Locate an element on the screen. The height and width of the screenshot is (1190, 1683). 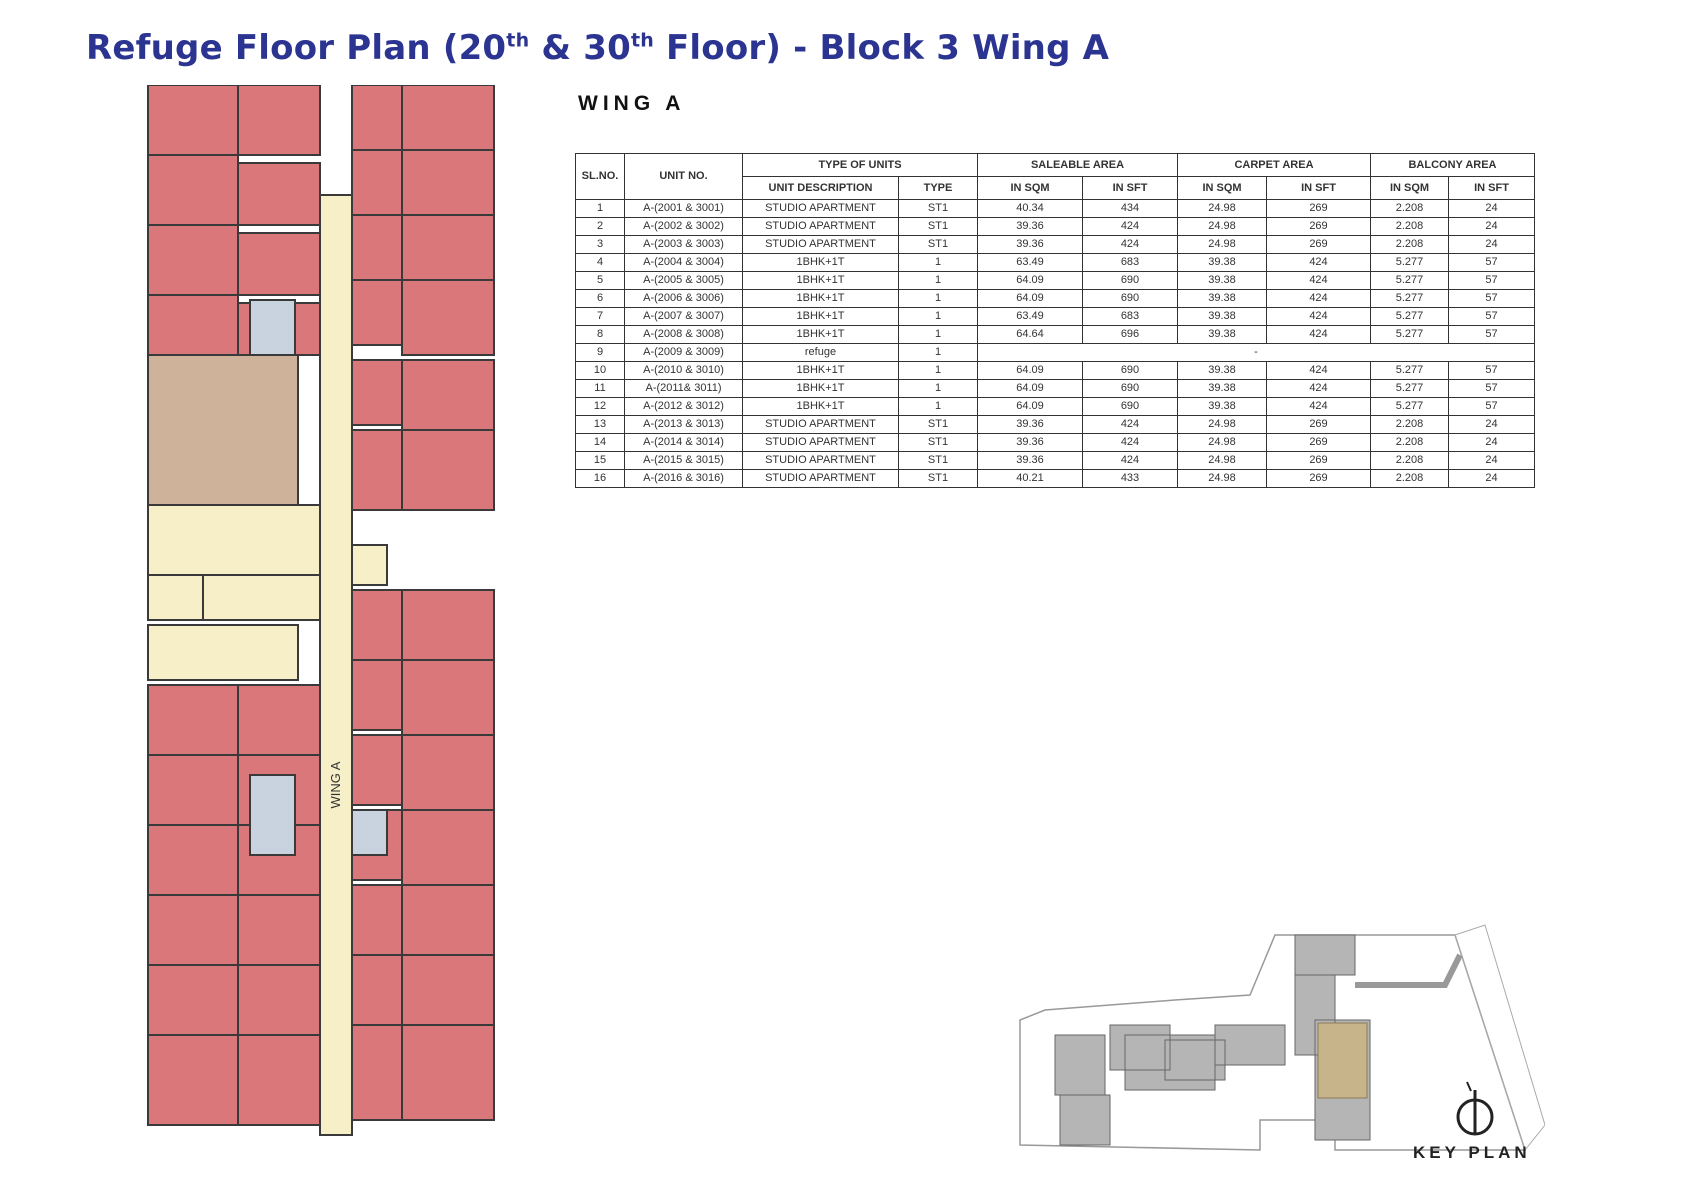
table-cell: 12 is located at coordinates (600, 406).